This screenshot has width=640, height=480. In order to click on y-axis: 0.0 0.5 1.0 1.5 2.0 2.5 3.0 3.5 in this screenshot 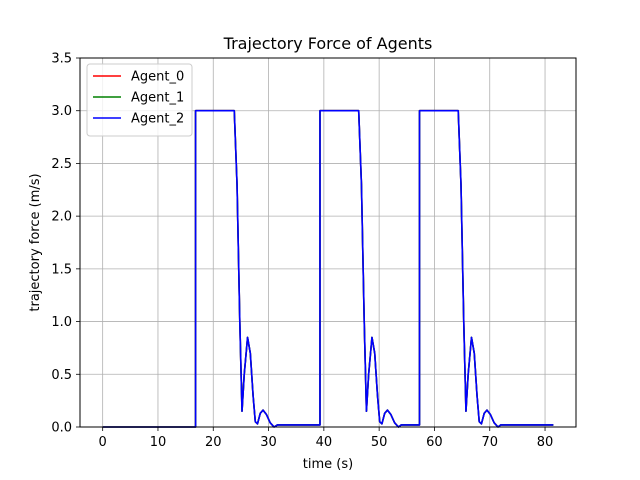, I will do `click(65, 244)`.